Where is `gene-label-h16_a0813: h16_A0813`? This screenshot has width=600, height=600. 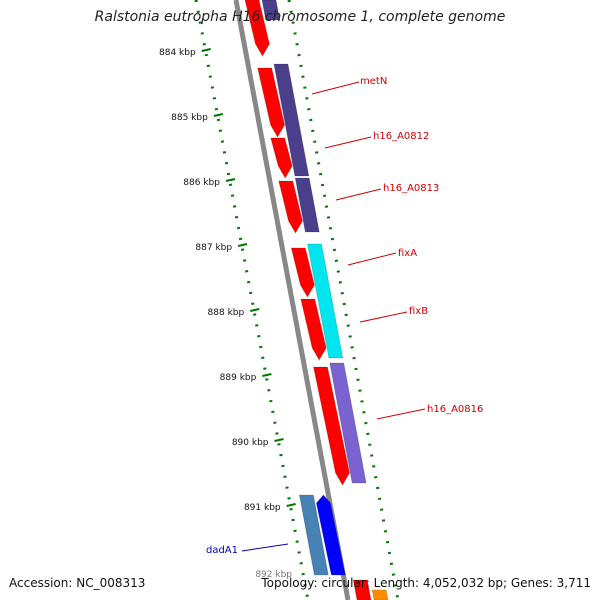
gene-label-h16_a0813: h16_A0813 is located at coordinates (411, 188).